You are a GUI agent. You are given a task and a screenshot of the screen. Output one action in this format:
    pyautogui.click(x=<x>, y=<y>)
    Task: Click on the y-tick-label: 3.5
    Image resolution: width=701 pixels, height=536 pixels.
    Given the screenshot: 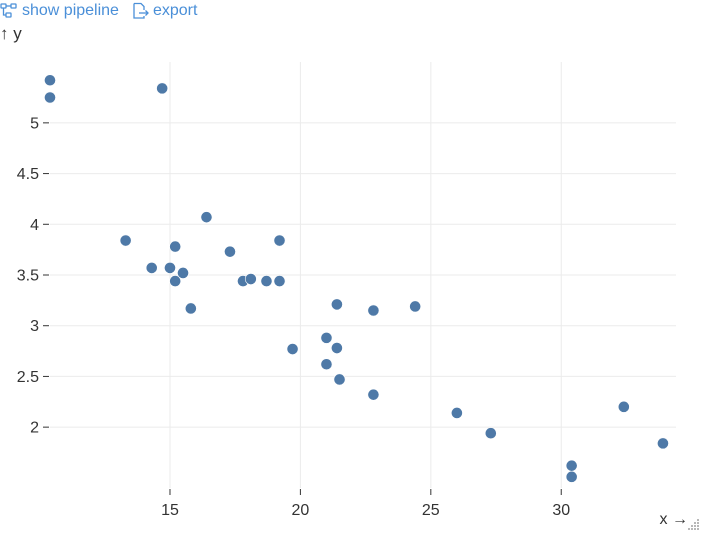 What is the action you would take?
    pyautogui.click(x=28, y=276)
    